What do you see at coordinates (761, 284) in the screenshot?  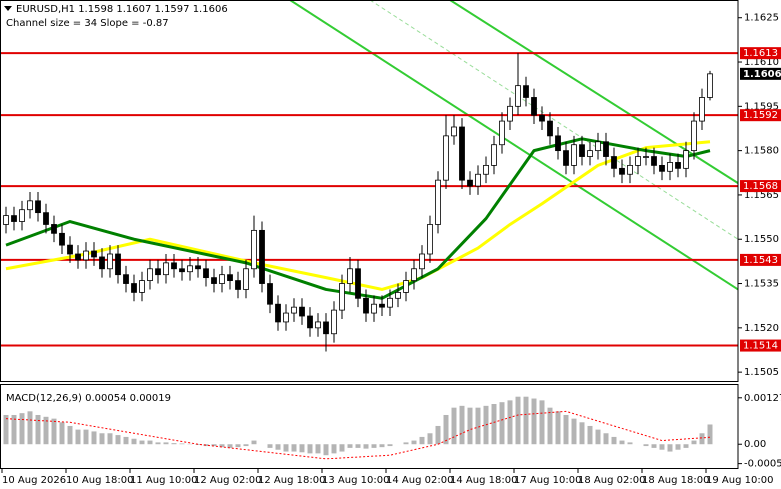 I see `y-tick-label: 1.1535` at bounding box center [761, 284].